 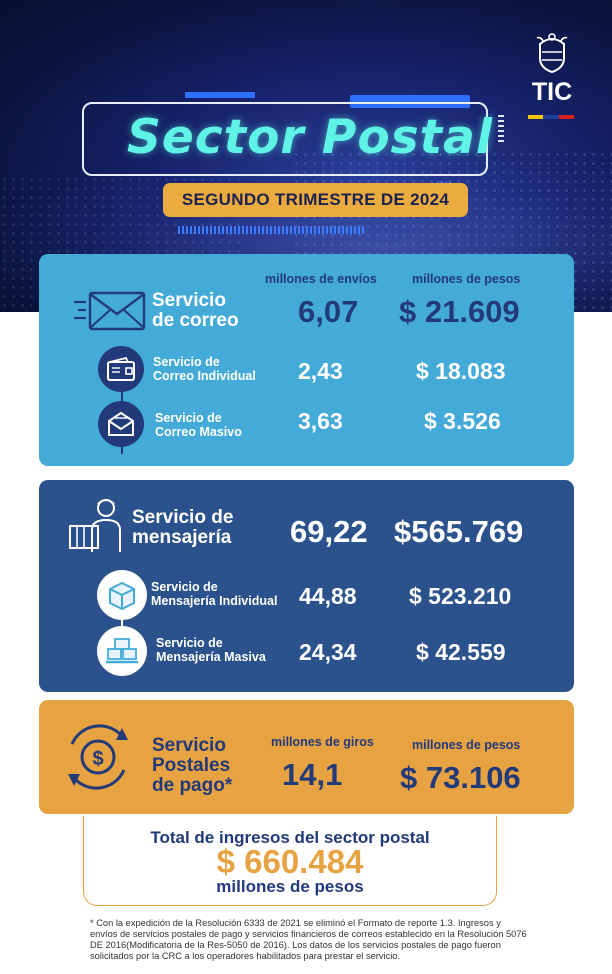 What do you see at coordinates (552, 53) in the screenshot?
I see `coat-of-arms-icon` at bounding box center [552, 53].